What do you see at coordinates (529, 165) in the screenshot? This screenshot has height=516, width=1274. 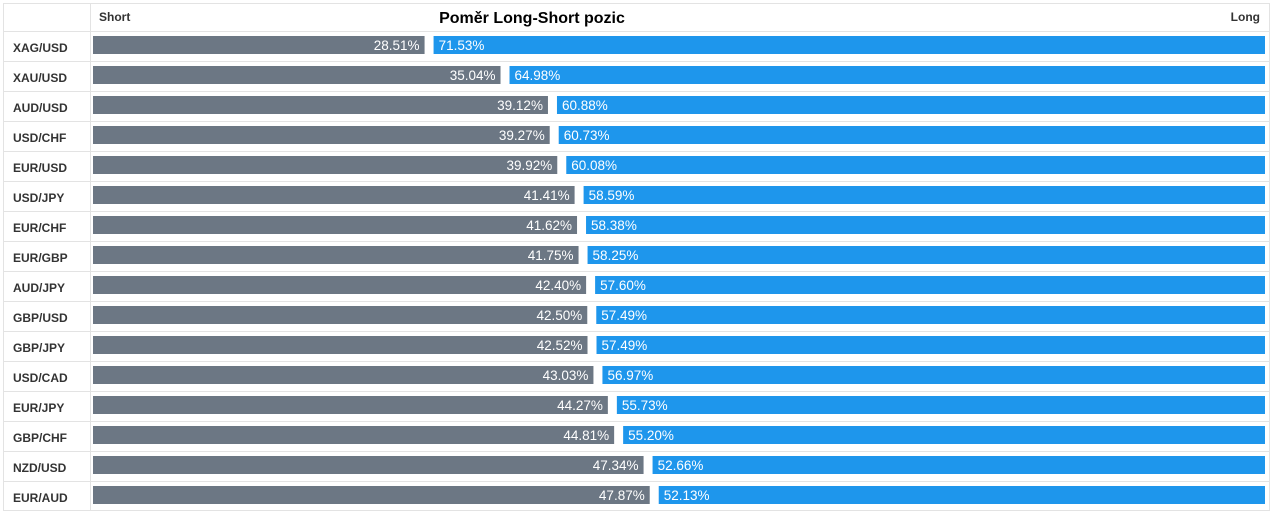 I see `short-value-label: 39.92%` at bounding box center [529, 165].